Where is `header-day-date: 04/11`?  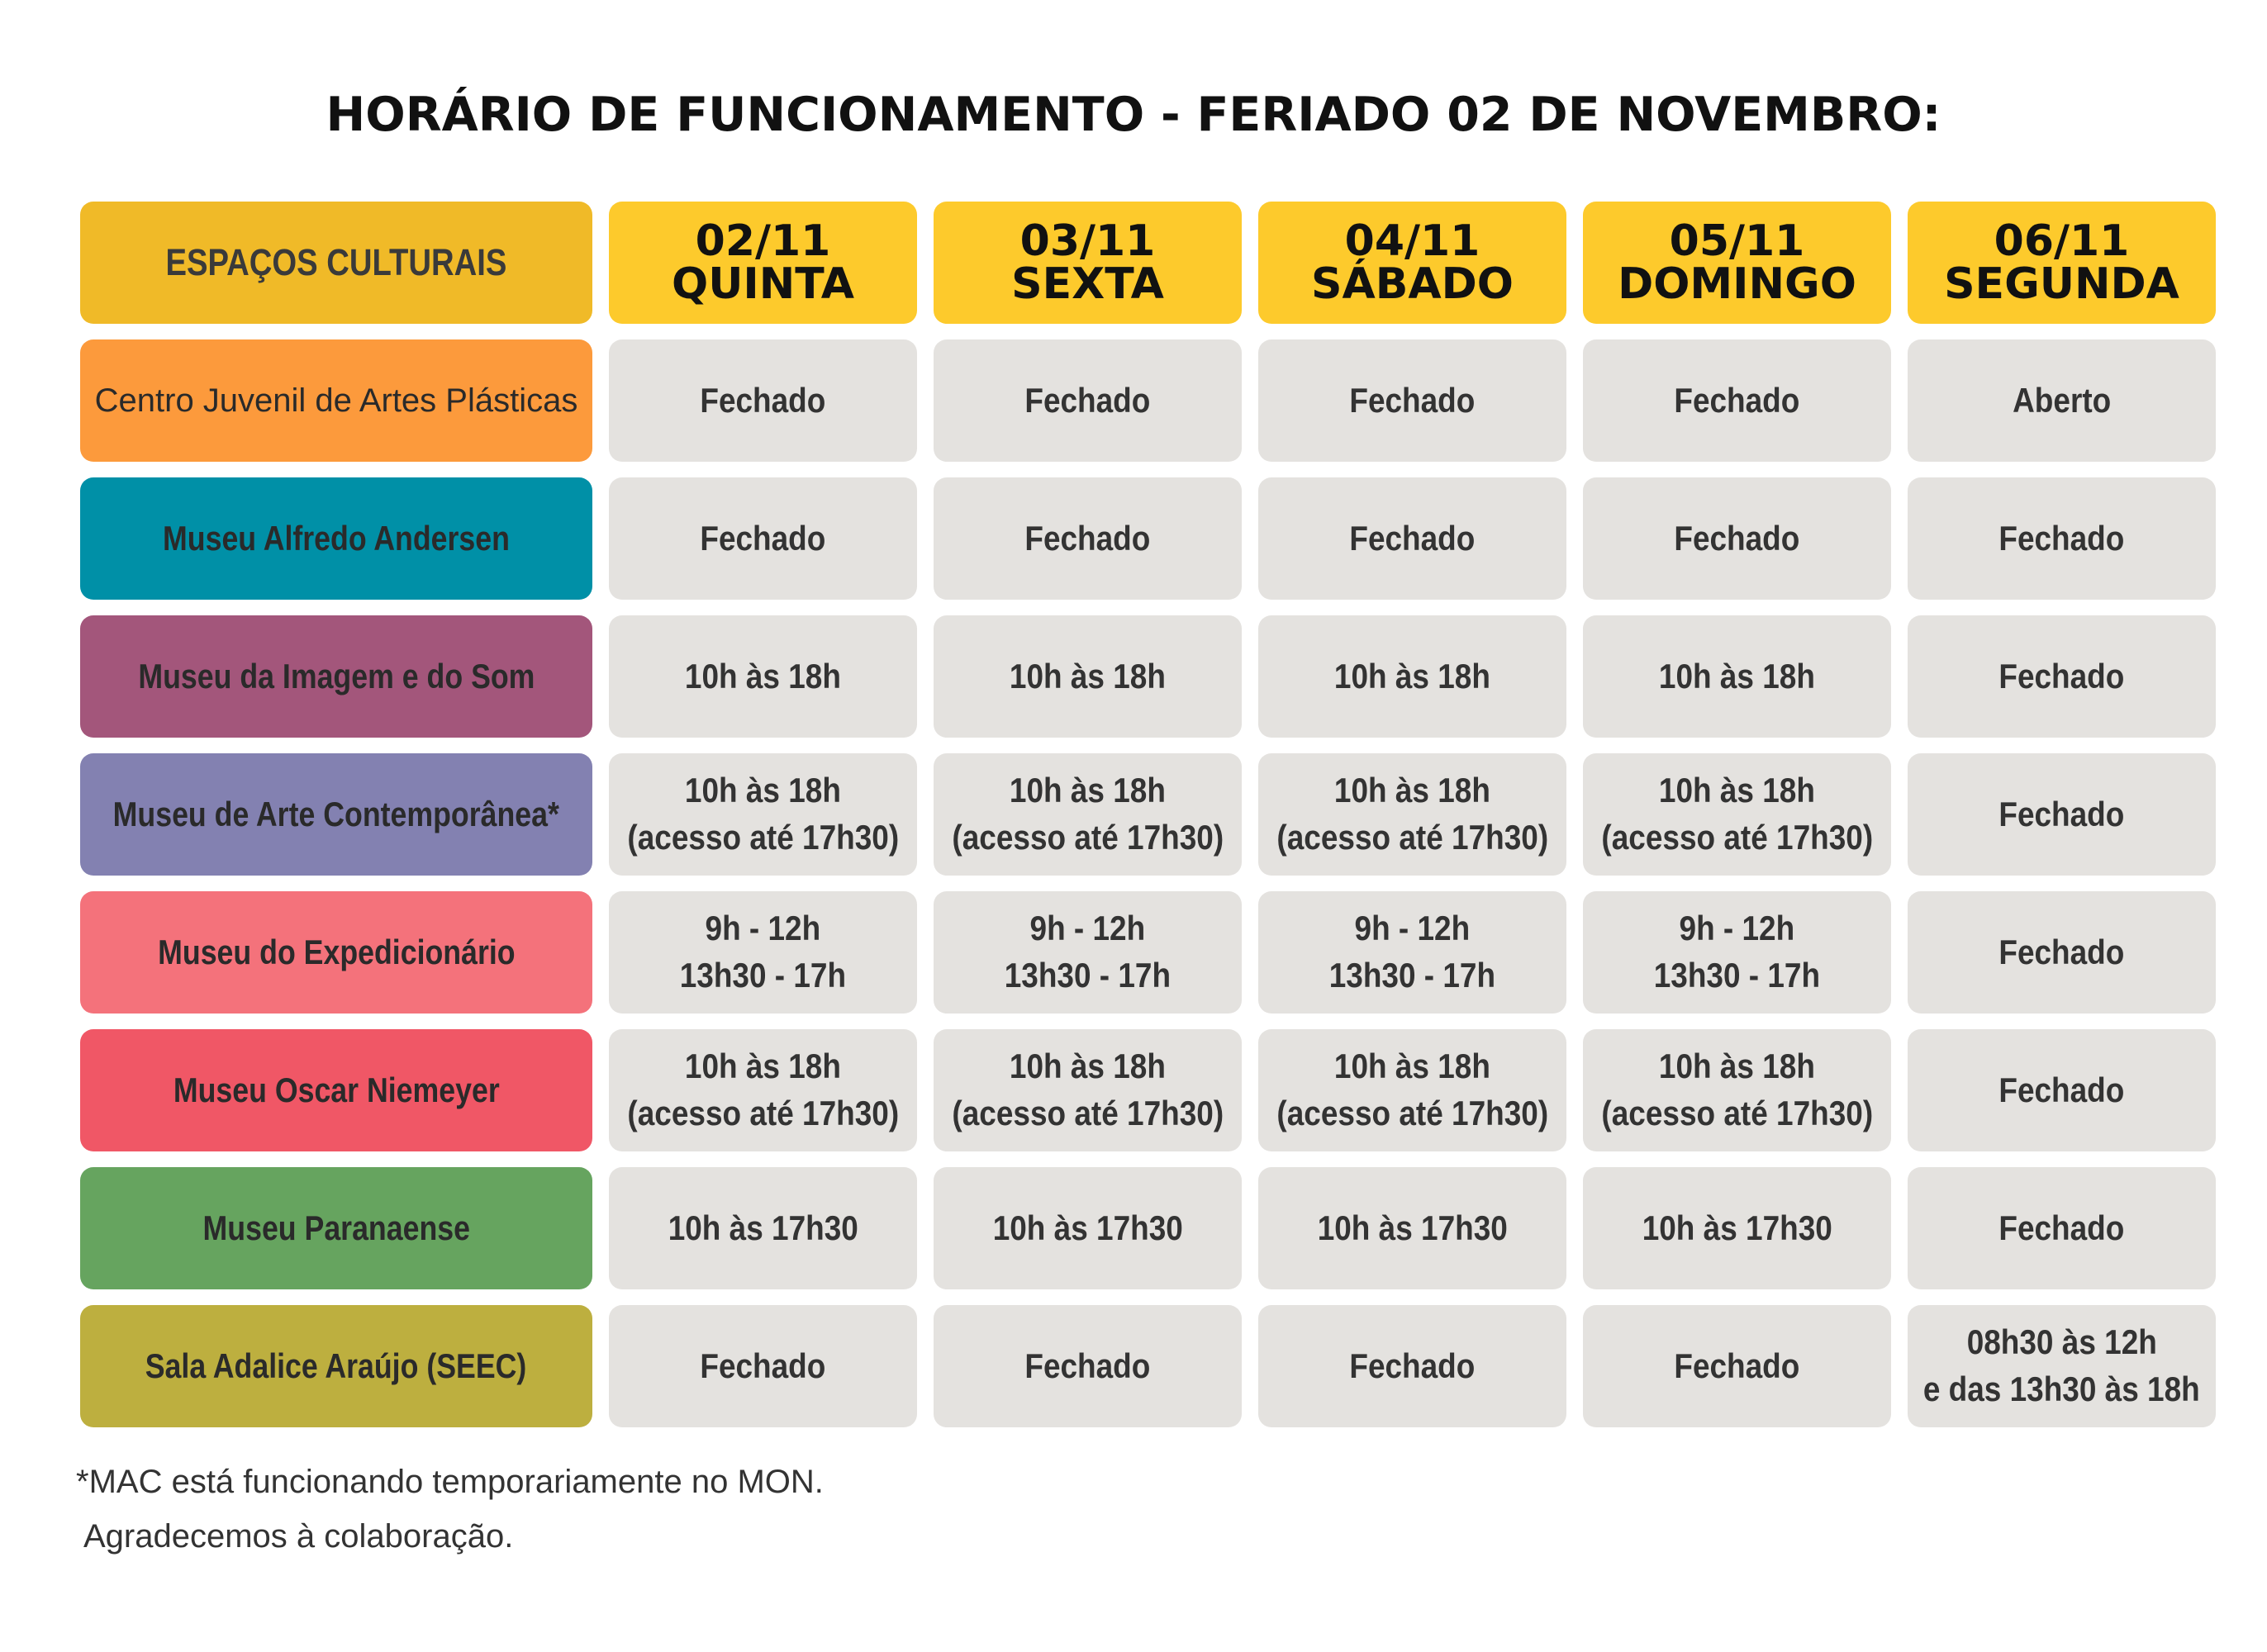
header-day-date: 04/11 is located at coordinates (1412, 241).